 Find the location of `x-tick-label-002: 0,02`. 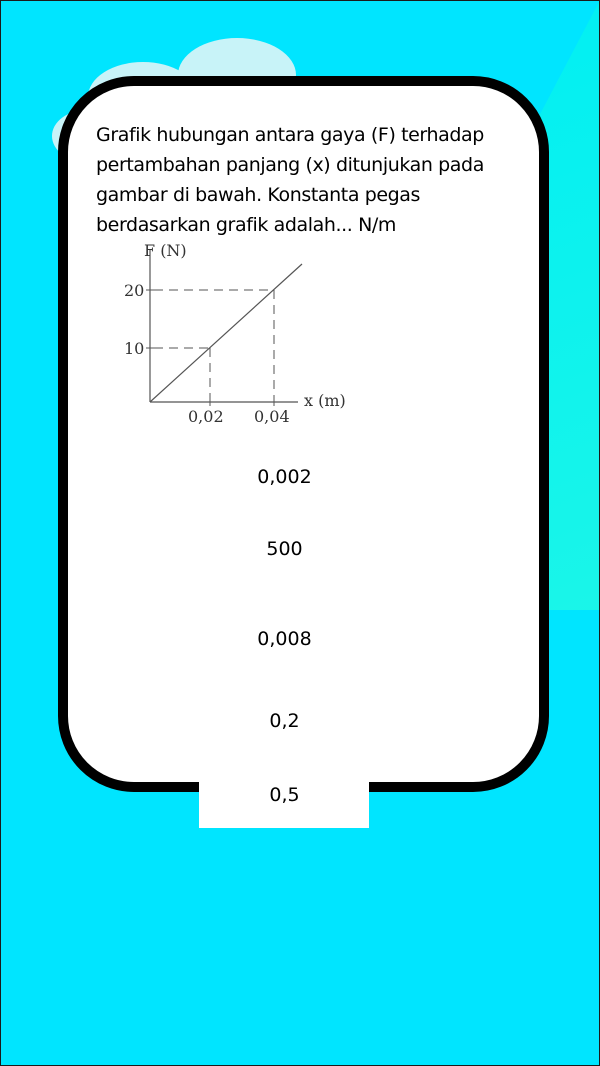

x-tick-label-002: 0,02 is located at coordinates (206, 416).